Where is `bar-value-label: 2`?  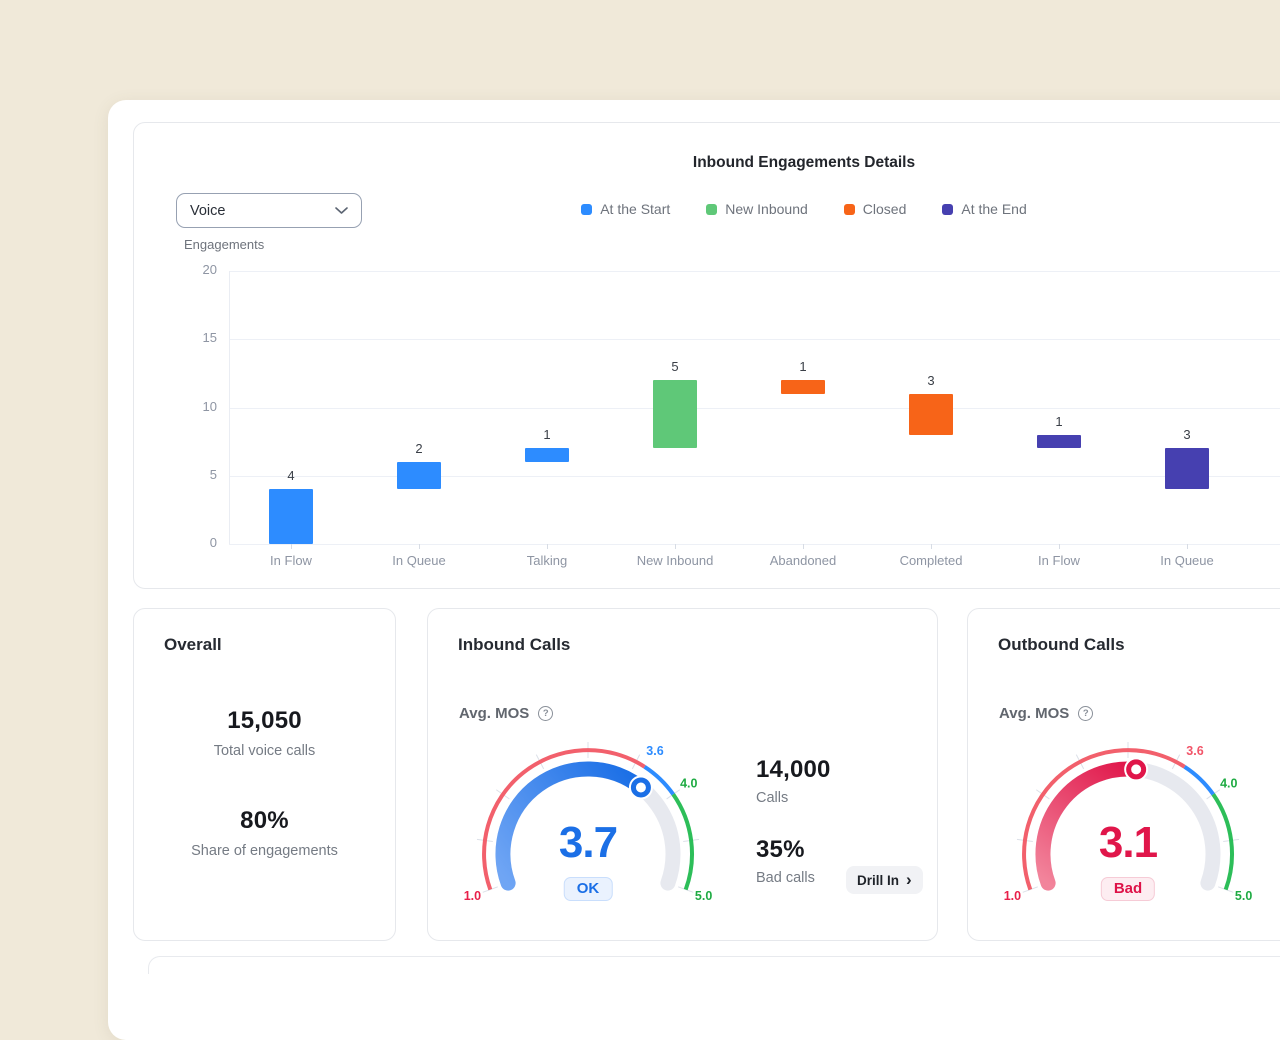 bar-value-label: 2 is located at coordinates (419, 449).